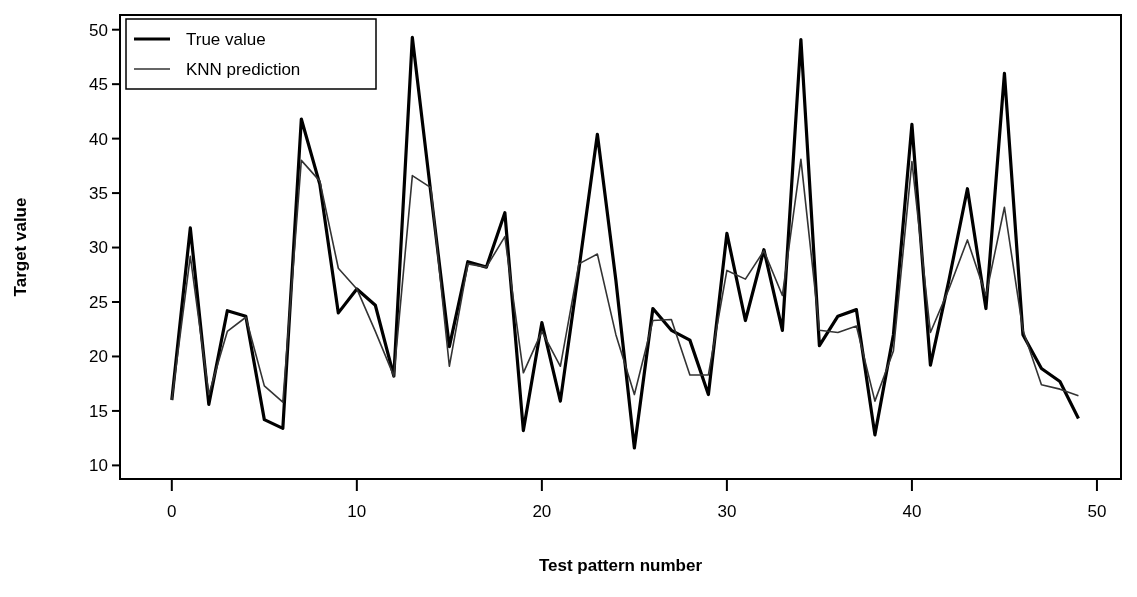 The image size is (1137, 597). I want to click on legend-label: KNN prediction, so click(243, 69).